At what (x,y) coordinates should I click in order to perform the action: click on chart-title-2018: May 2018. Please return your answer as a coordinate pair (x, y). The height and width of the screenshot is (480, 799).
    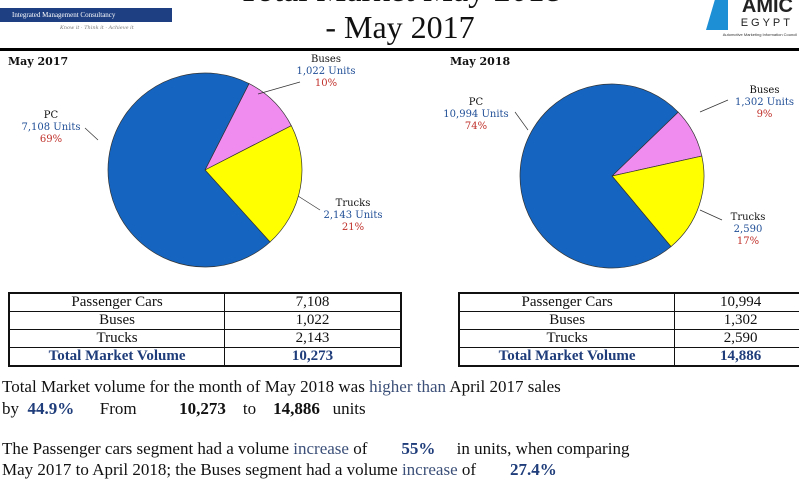
    Looking at the image, I should click on (480, 61).